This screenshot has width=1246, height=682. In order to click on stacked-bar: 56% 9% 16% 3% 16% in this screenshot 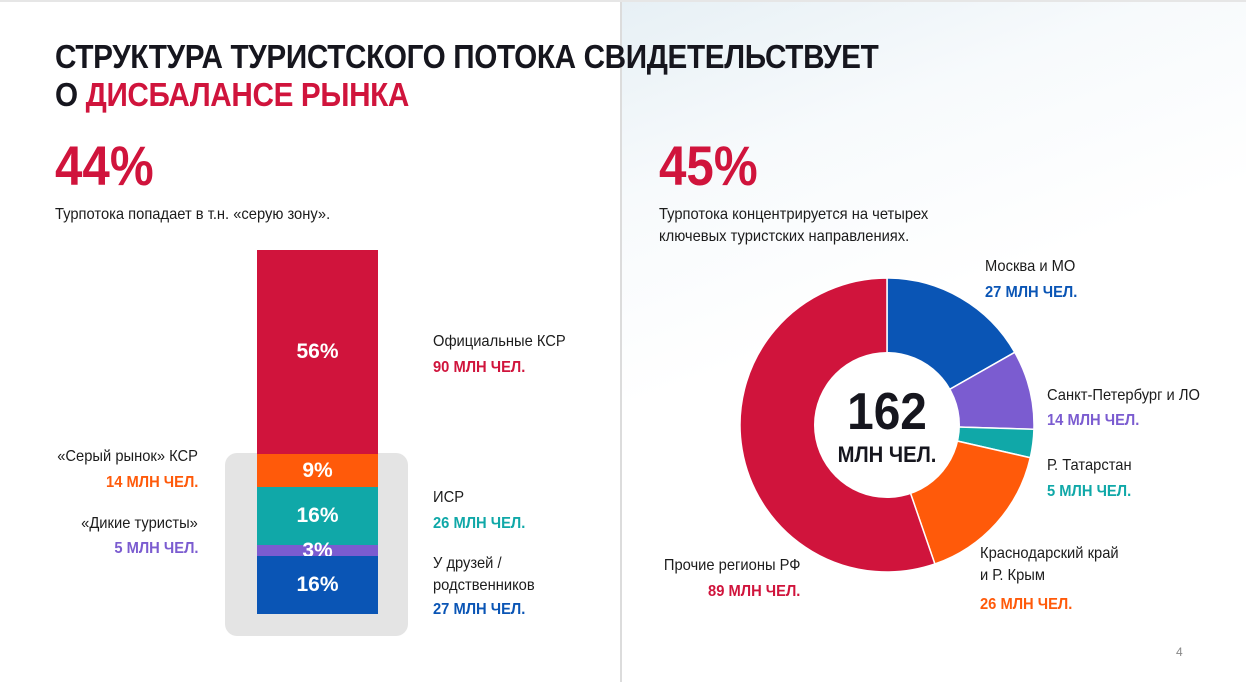, I will do `click(317, 432)`.